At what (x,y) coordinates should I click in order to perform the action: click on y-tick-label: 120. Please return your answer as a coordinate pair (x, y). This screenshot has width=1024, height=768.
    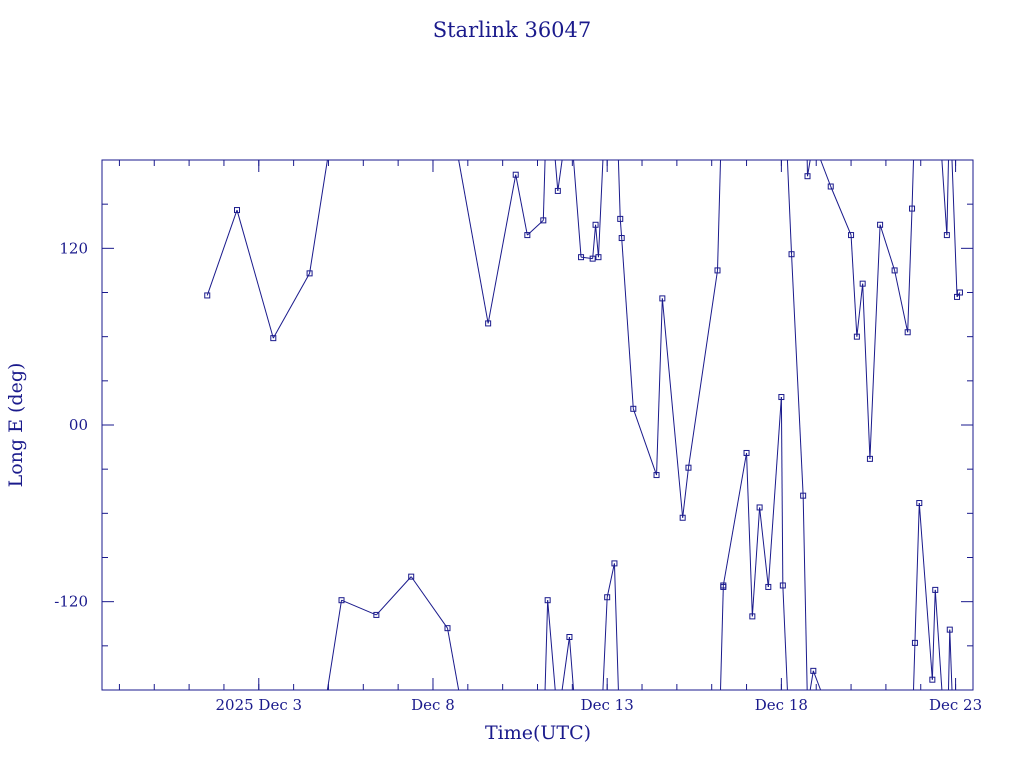
    Looking at the image, I should click on (73, 248).